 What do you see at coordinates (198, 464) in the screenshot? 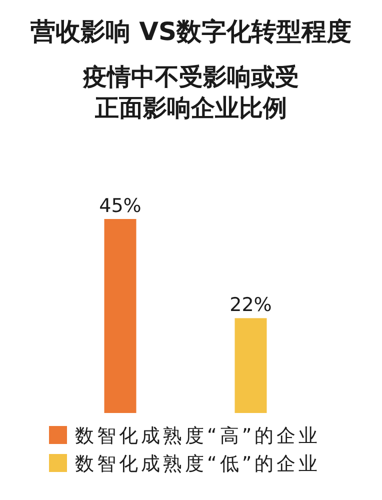
I see `legend-label: 数智化成熟度“低”的企业` at bounding box center [198, 464].